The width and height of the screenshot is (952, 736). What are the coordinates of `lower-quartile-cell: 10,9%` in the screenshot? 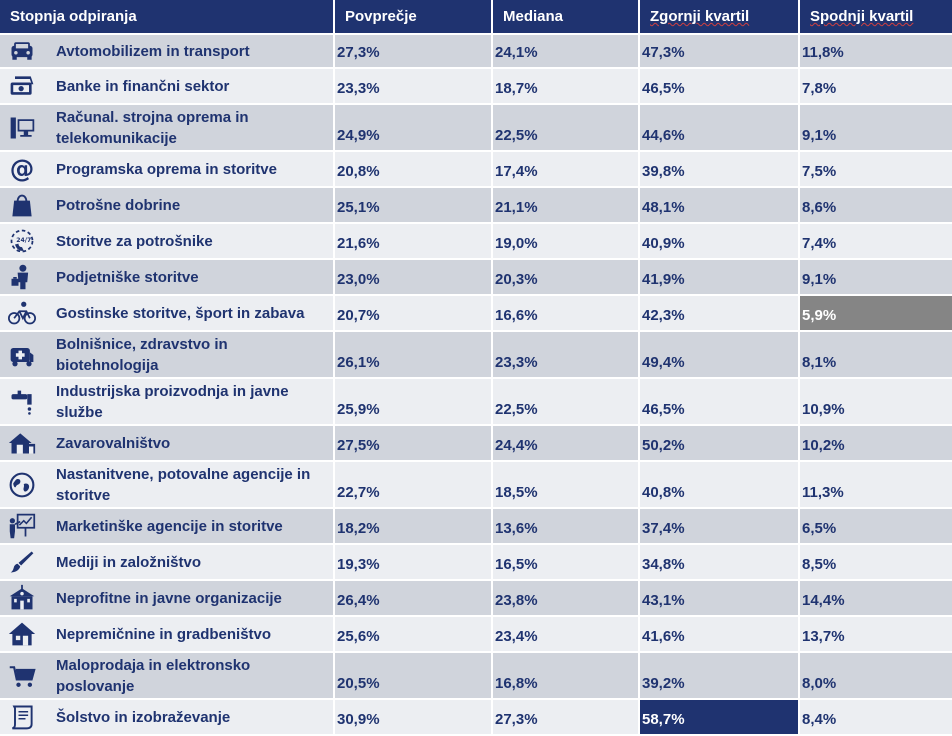 It's located at (876, 402).